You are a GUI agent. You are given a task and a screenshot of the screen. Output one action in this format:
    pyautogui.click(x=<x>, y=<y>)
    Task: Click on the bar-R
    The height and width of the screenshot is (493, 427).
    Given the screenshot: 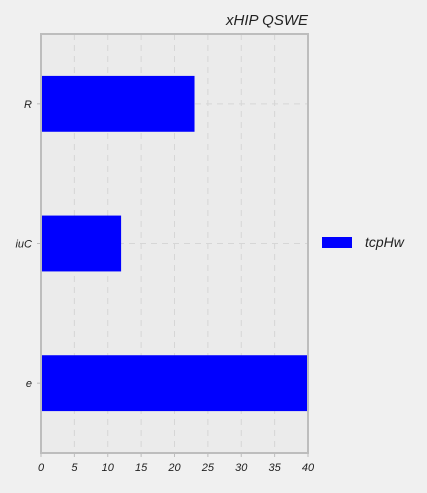 What is the action you would take?
    pyautogui.click(x=118, y=103)
    